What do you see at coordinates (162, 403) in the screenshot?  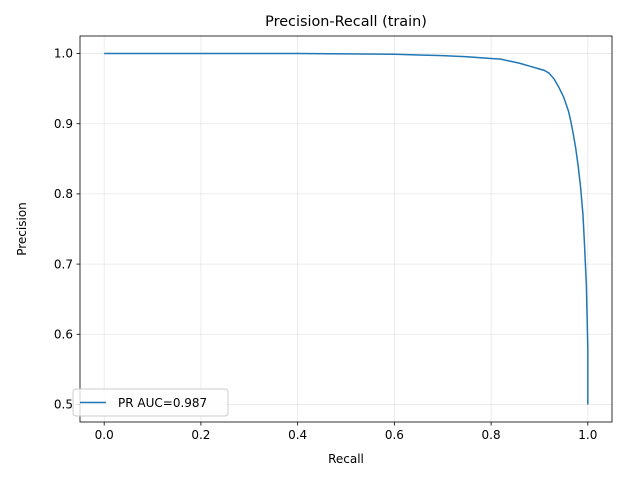 I see `legend-label: PR AUC=0.987` at bounding box center [162, 403].